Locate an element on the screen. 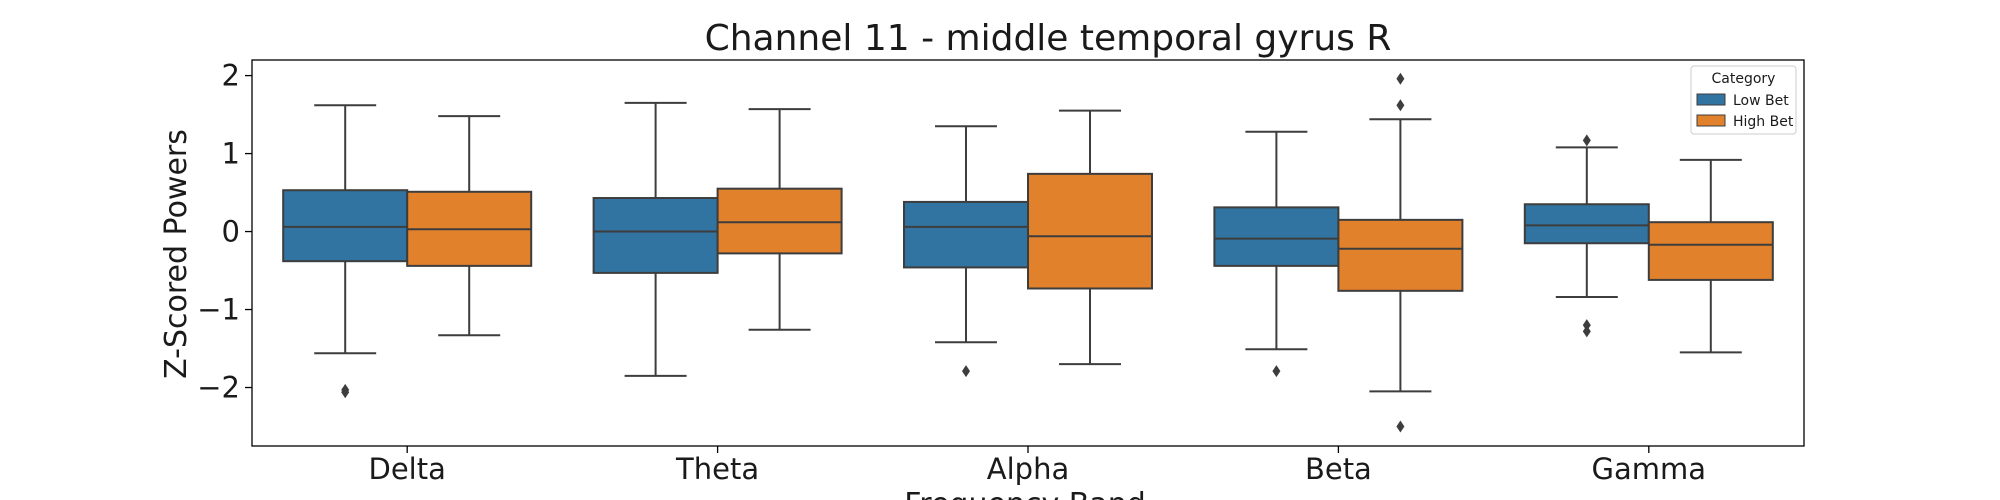 Image resolution: width=2000 pixels, height=500 pixels. chart-title: Channel 11 - middle temporal gyrus R is located at coordinates (1048, 38).